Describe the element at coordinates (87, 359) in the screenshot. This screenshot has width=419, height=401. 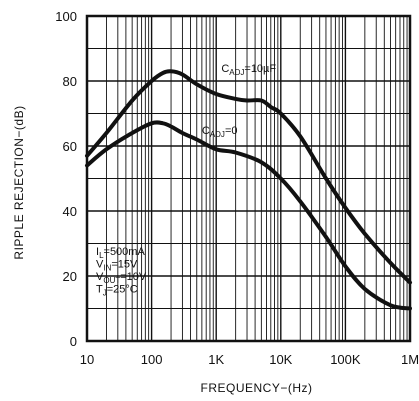
I see `x-tick-label: 10` at that location.